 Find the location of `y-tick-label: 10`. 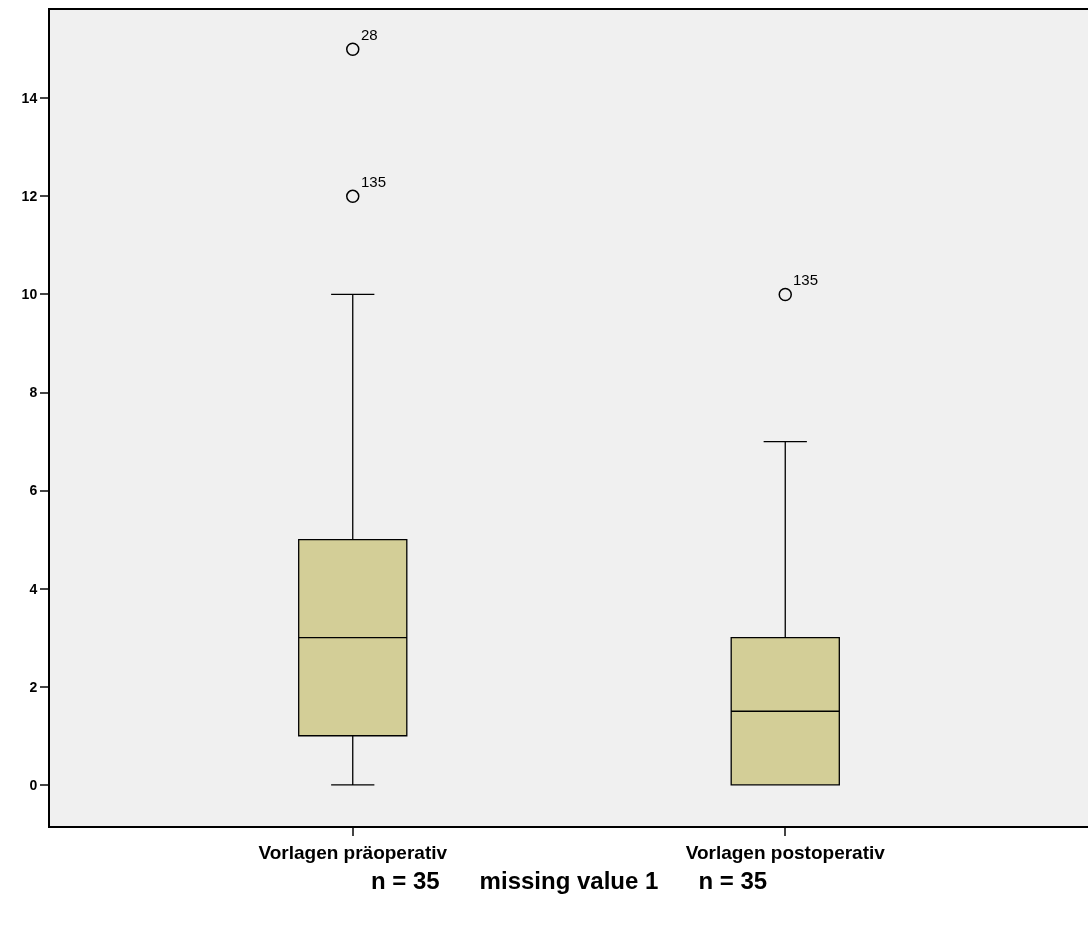

y-tick-label: 10 is located at coordinates (29, 294).